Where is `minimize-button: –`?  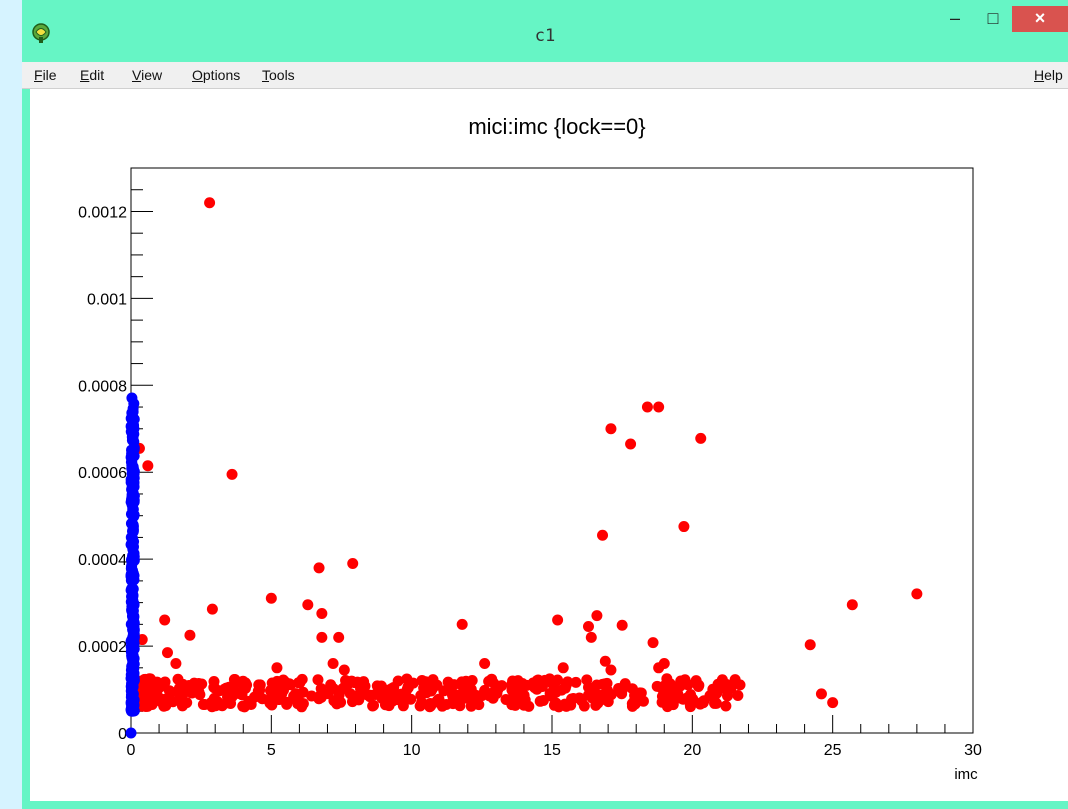 minimize-button: – is located at coordinates (954, 18).